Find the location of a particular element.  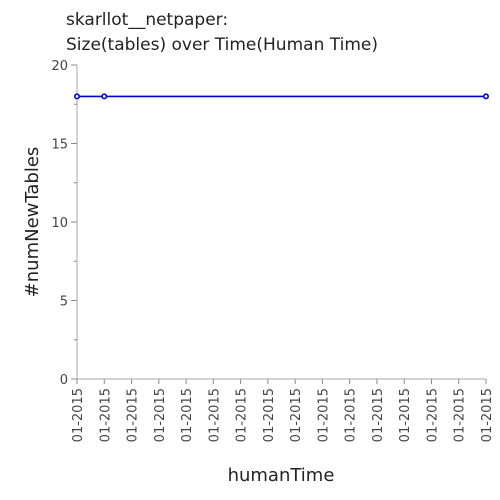

y-tick-label: 20 is located at coordinates (59, 66).